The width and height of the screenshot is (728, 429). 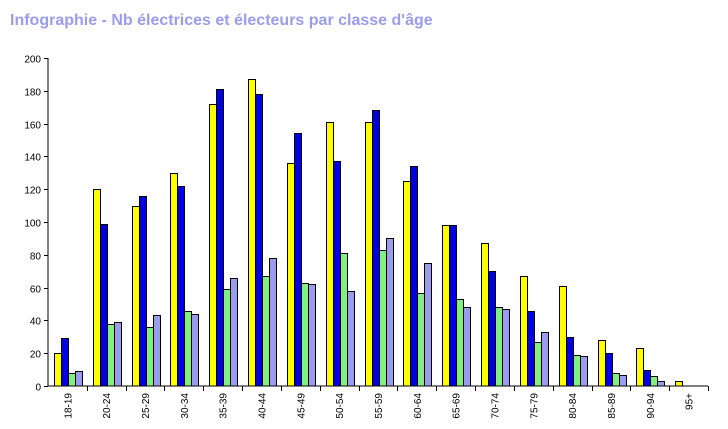 What do you see at coordinates (185, 406) in the screenshot?
I see `x-tick-label: 30-34` at bounding box center [185, 406].